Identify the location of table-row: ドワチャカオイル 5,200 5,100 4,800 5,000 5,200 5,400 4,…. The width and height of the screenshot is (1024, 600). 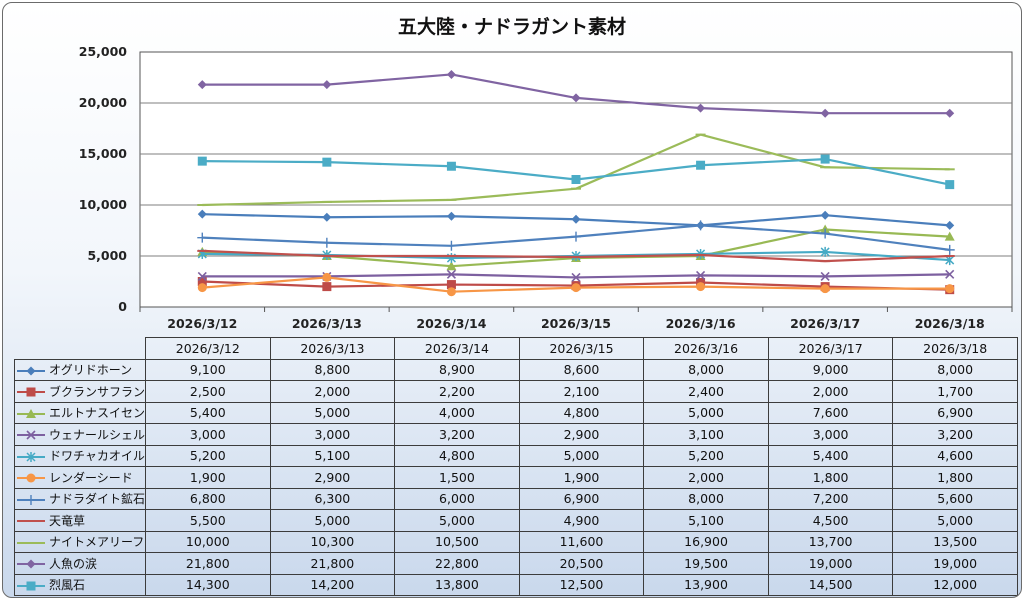
(515, 455).